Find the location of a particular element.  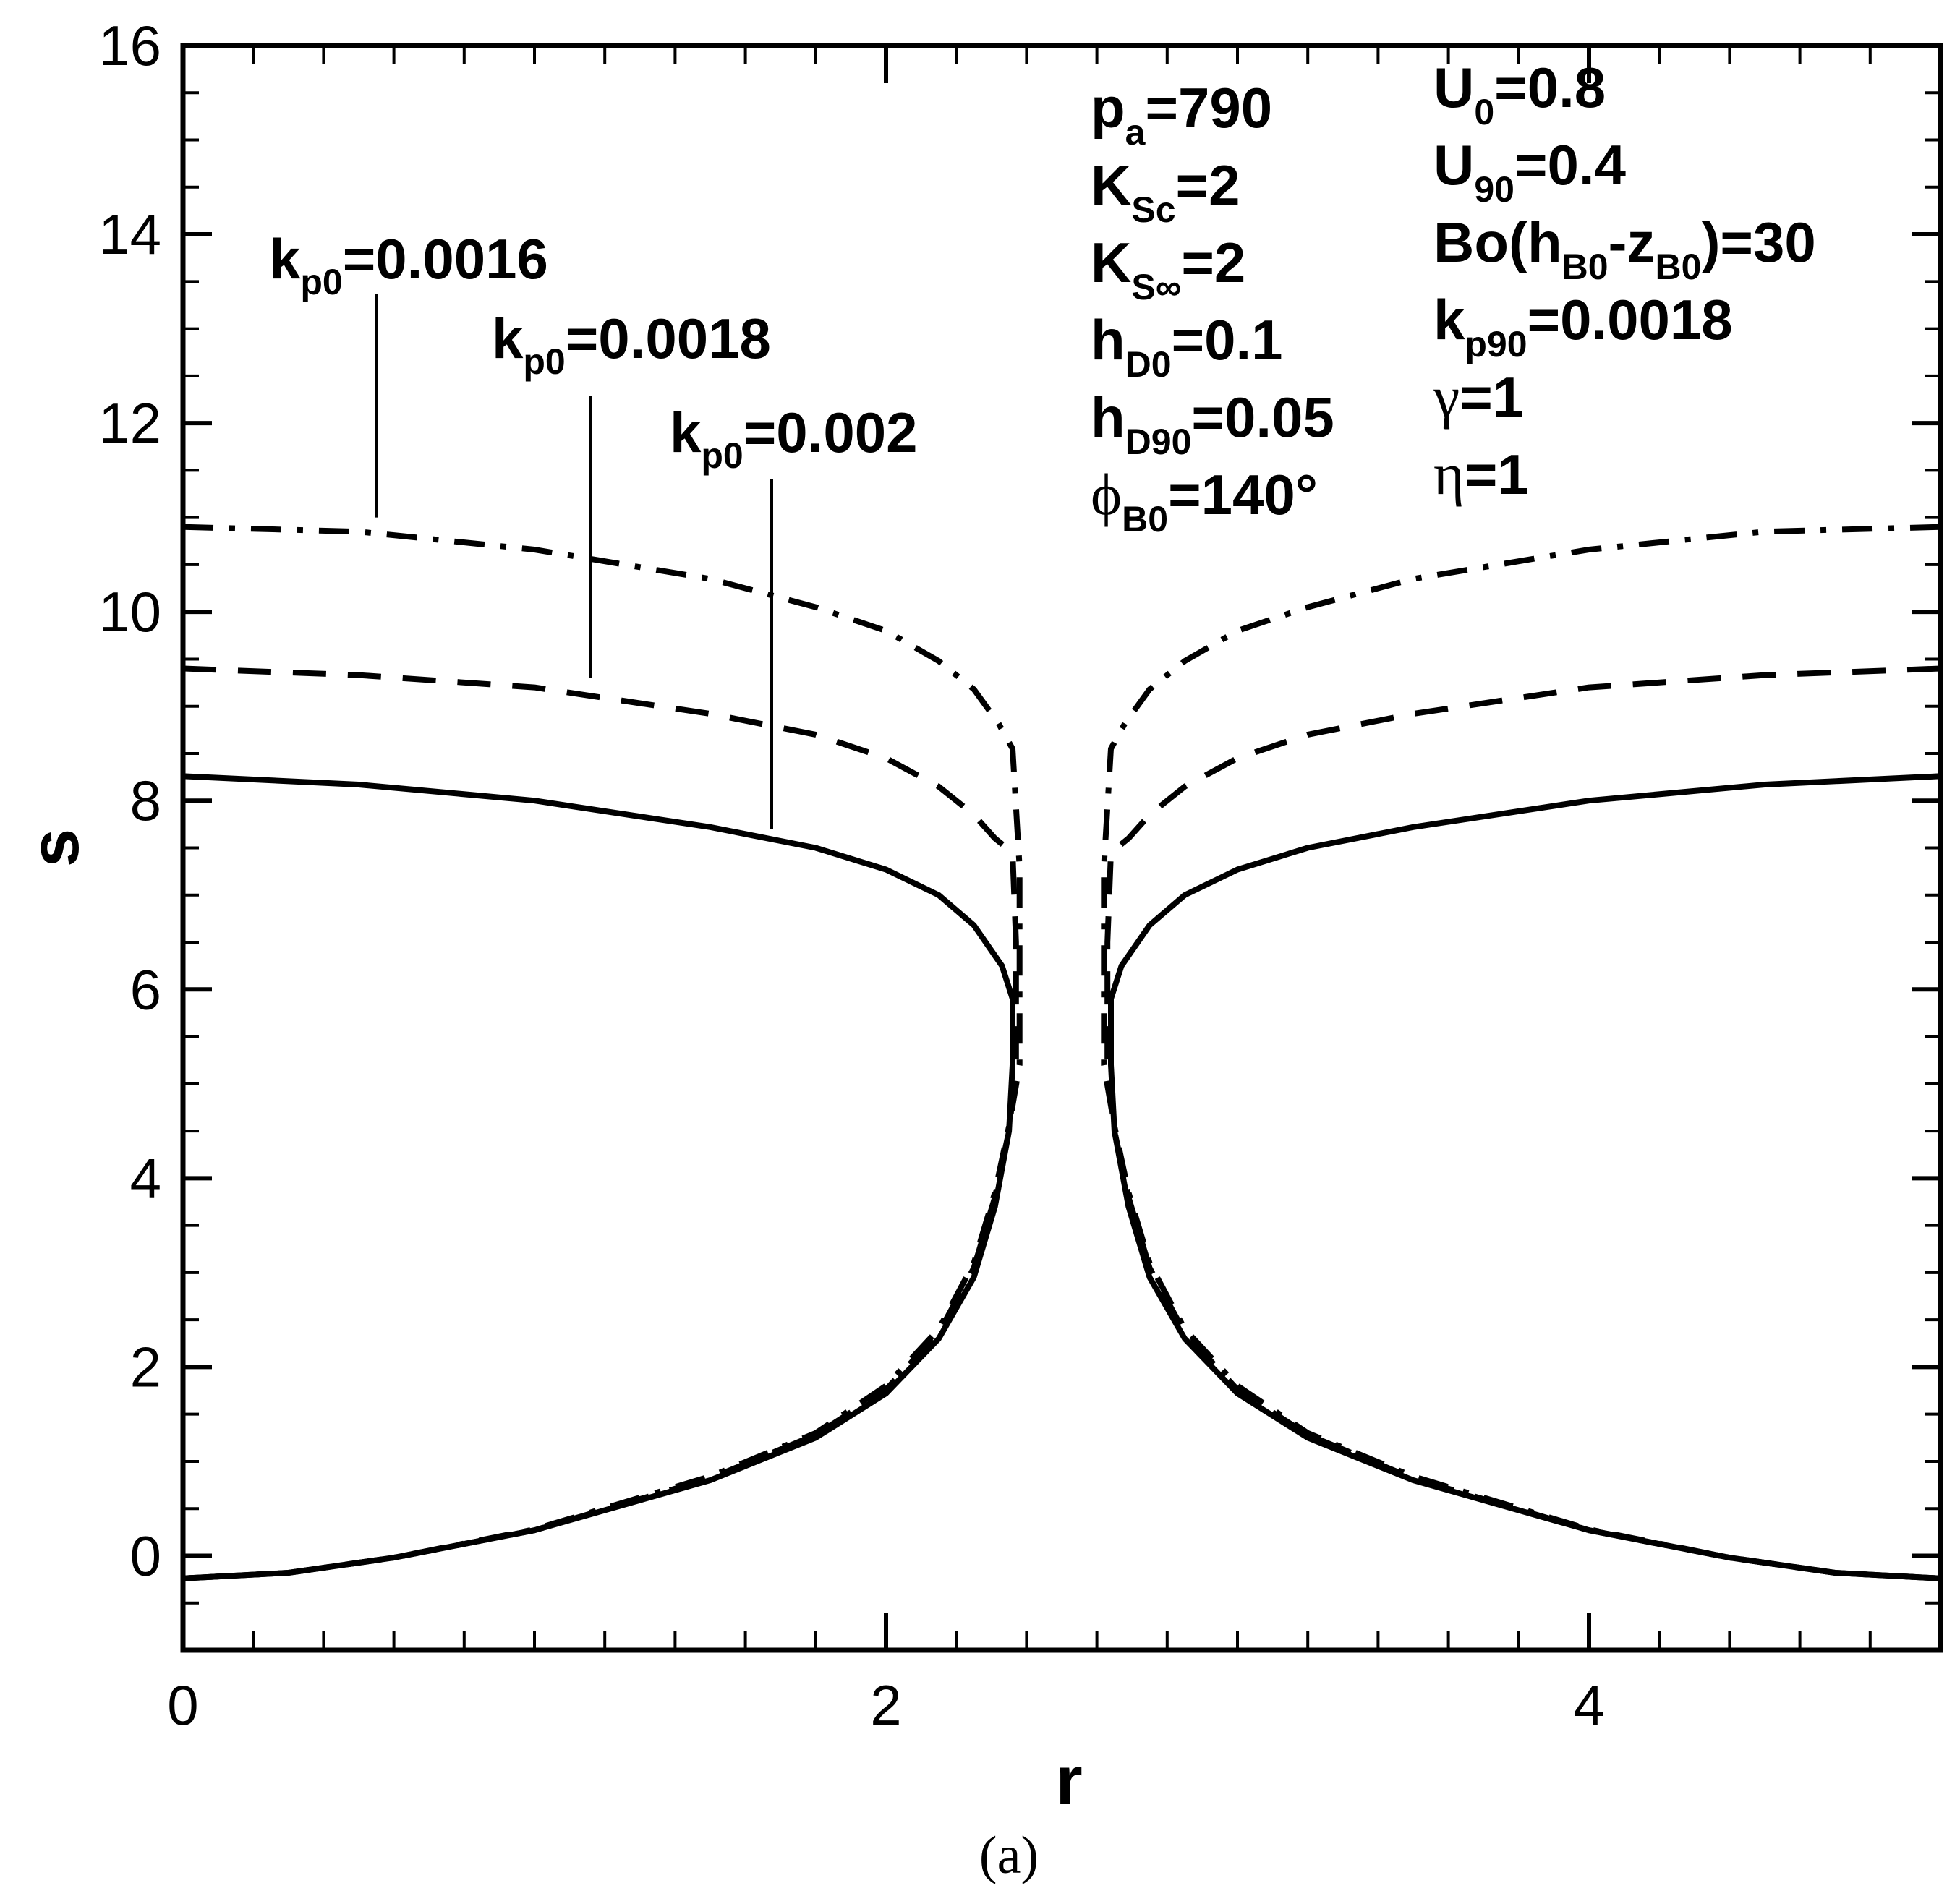

parameter-right: U90=0.4 is located at coordinates (1529, 171).